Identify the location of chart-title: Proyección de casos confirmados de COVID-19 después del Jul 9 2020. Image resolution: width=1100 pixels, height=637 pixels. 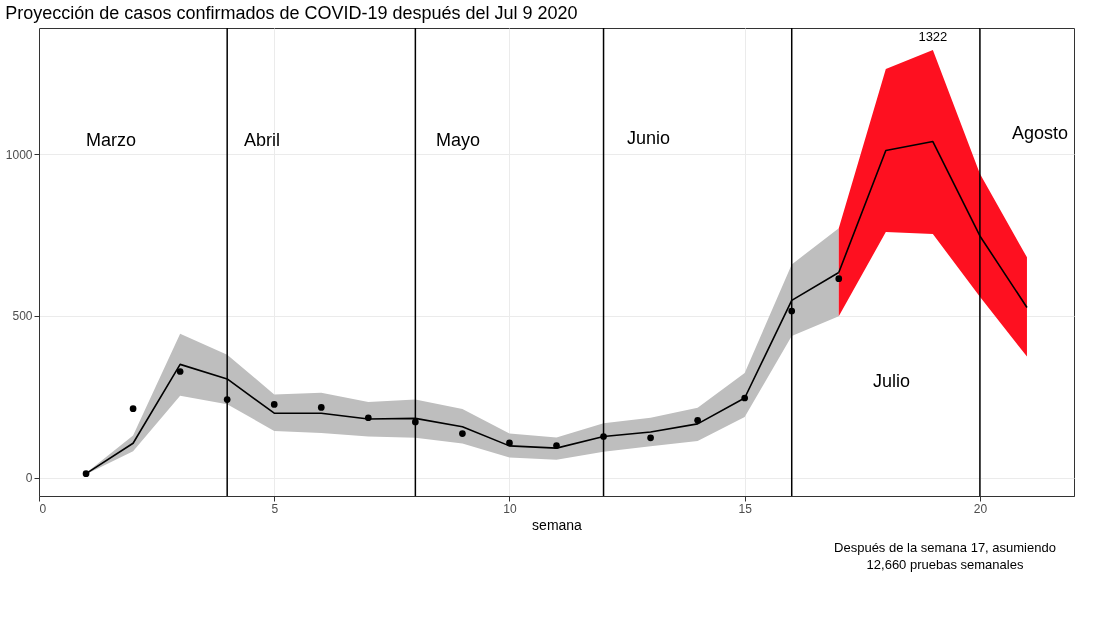
(291, 13).